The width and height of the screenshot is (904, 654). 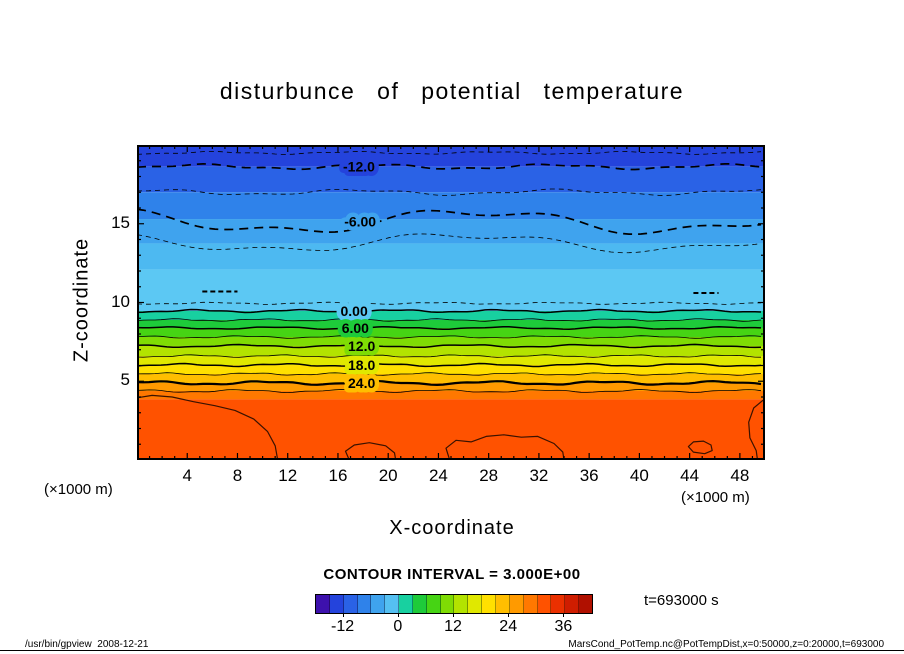 I want to click on x-tick-label: 24, so click(x=438, y=475).